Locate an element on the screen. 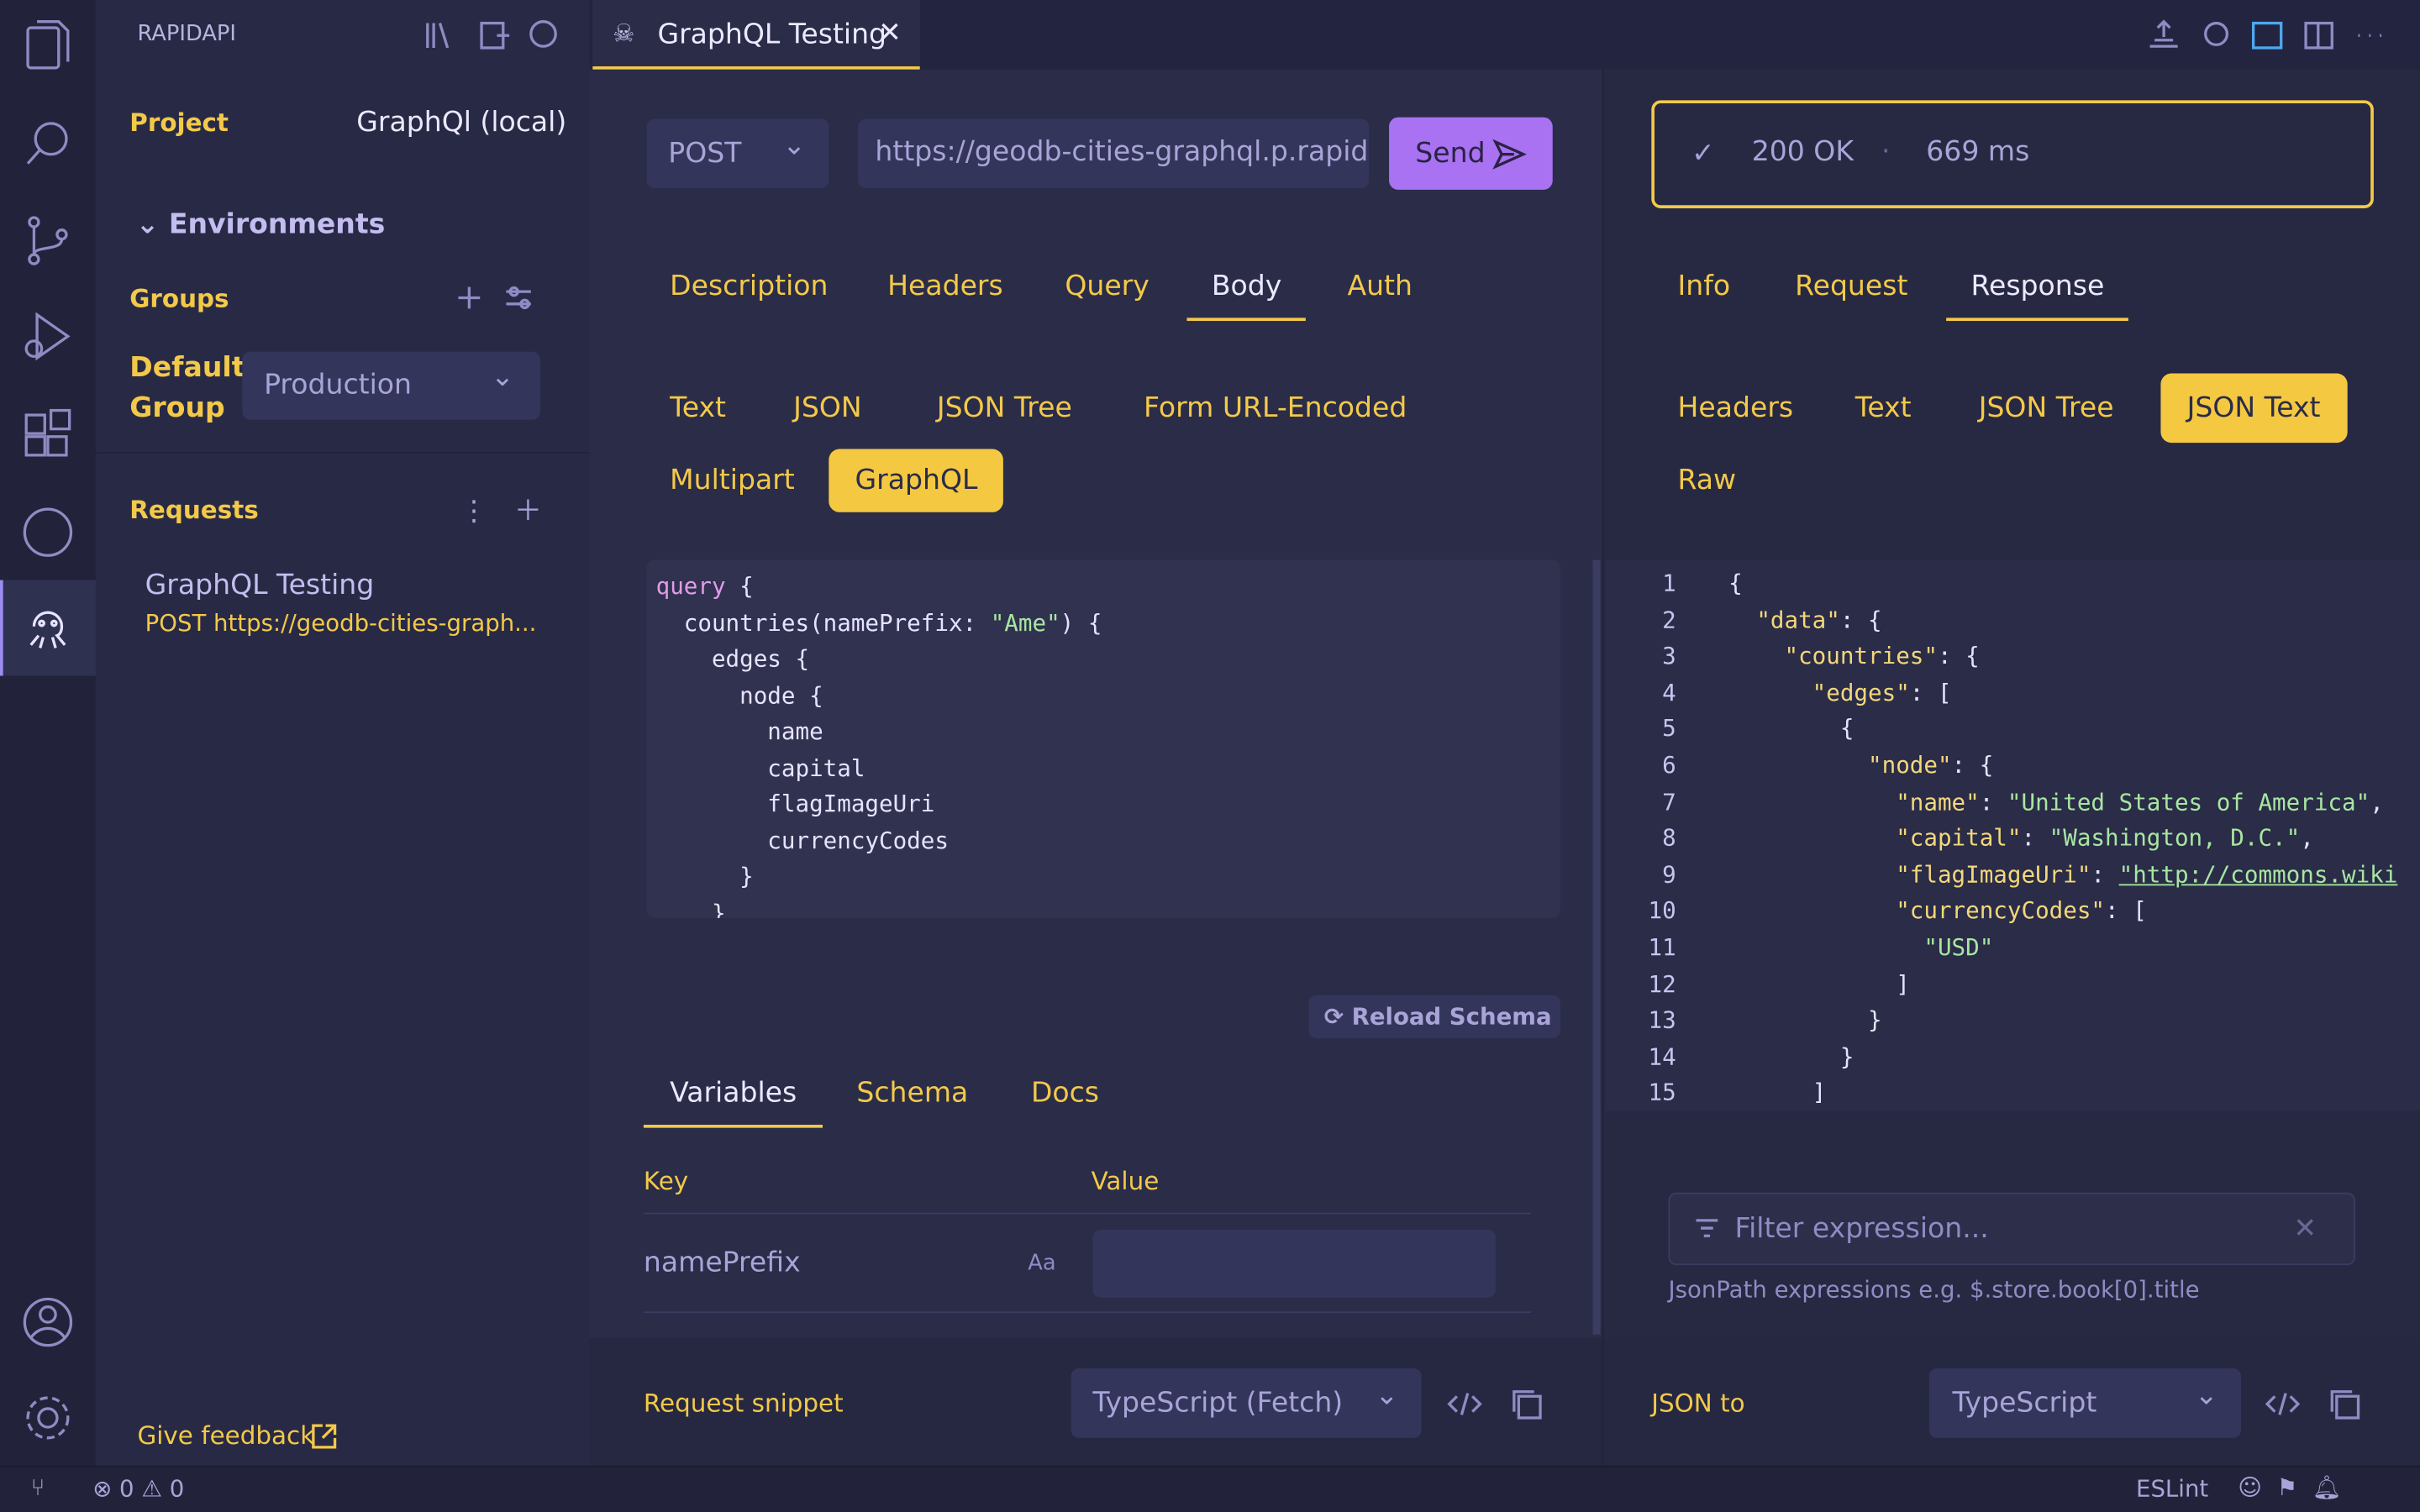 This screenshot has width=2420, height=1512. token: capital is located at coordinates (760, 767).